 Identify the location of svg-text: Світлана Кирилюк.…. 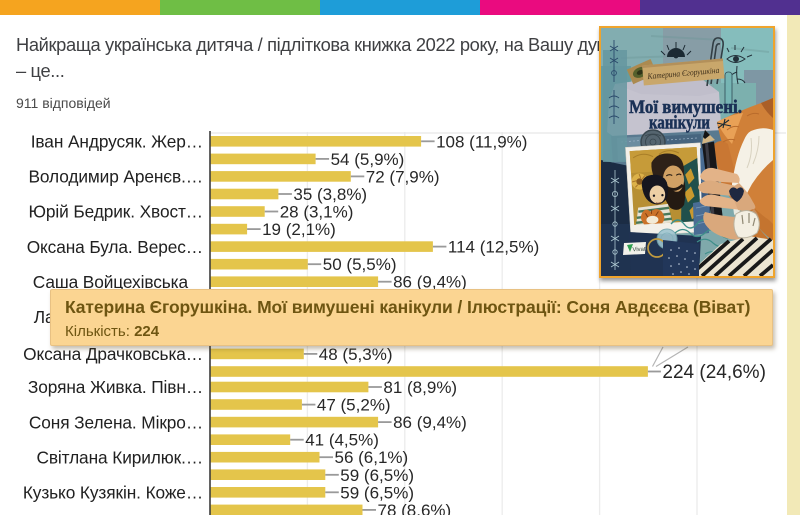
(119, 457).